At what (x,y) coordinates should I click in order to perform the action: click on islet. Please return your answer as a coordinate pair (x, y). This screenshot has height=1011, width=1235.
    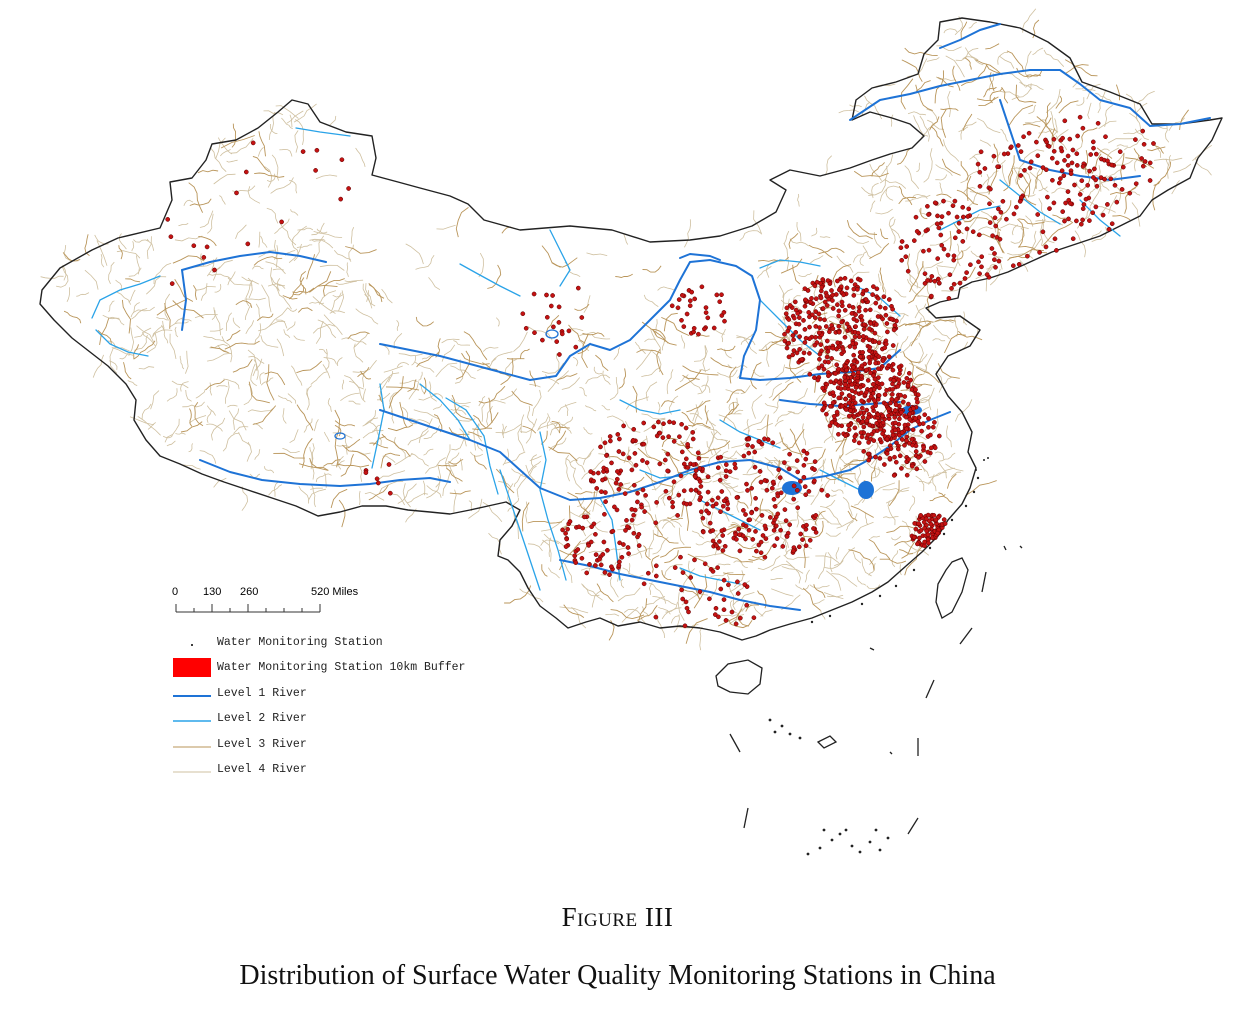
    Looking at the image, I should click on (824, 830).